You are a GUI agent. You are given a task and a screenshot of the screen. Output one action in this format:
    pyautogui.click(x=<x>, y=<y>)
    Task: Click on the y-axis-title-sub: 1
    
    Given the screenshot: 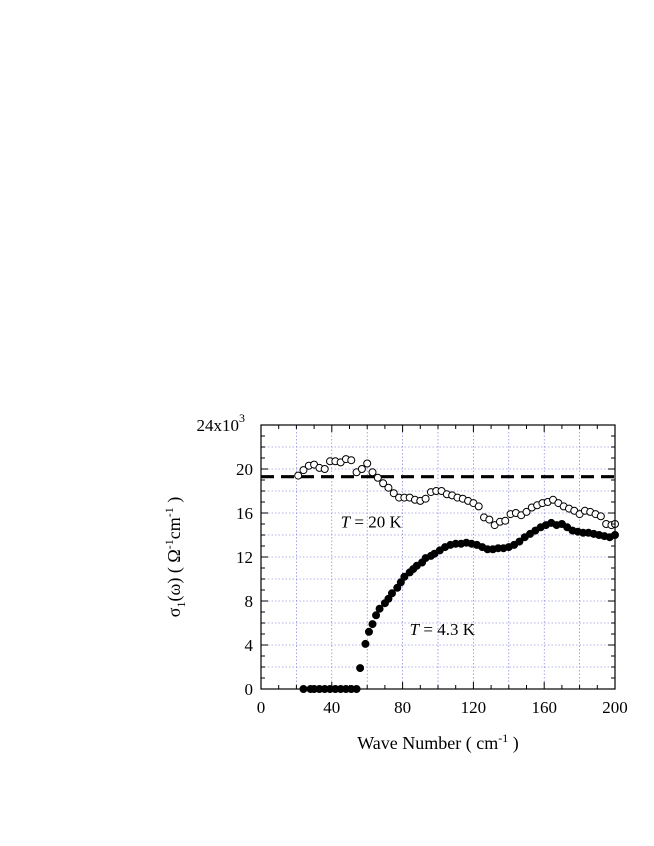 What is the action you would take?
    pyautogui.click(x=181, y=605)
    